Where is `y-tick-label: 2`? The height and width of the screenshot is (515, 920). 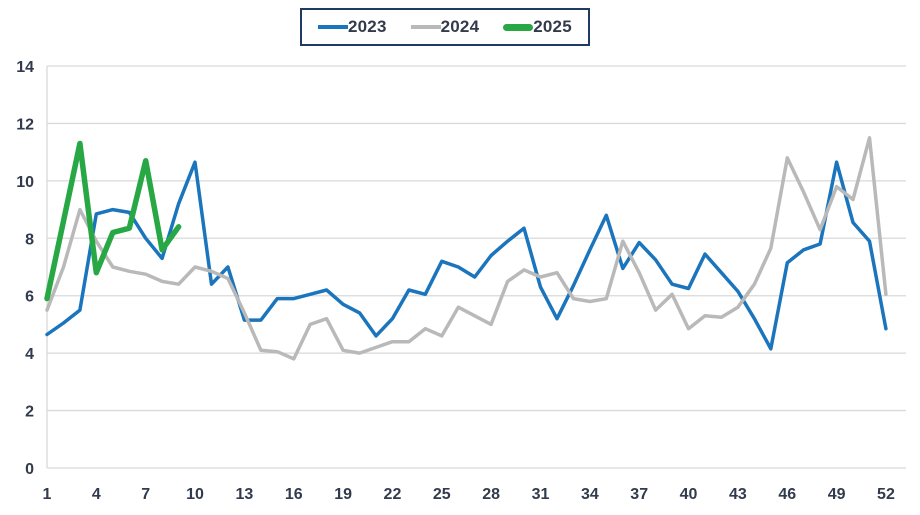 y-tick-label: 2 is located at coordinates (29, 412).